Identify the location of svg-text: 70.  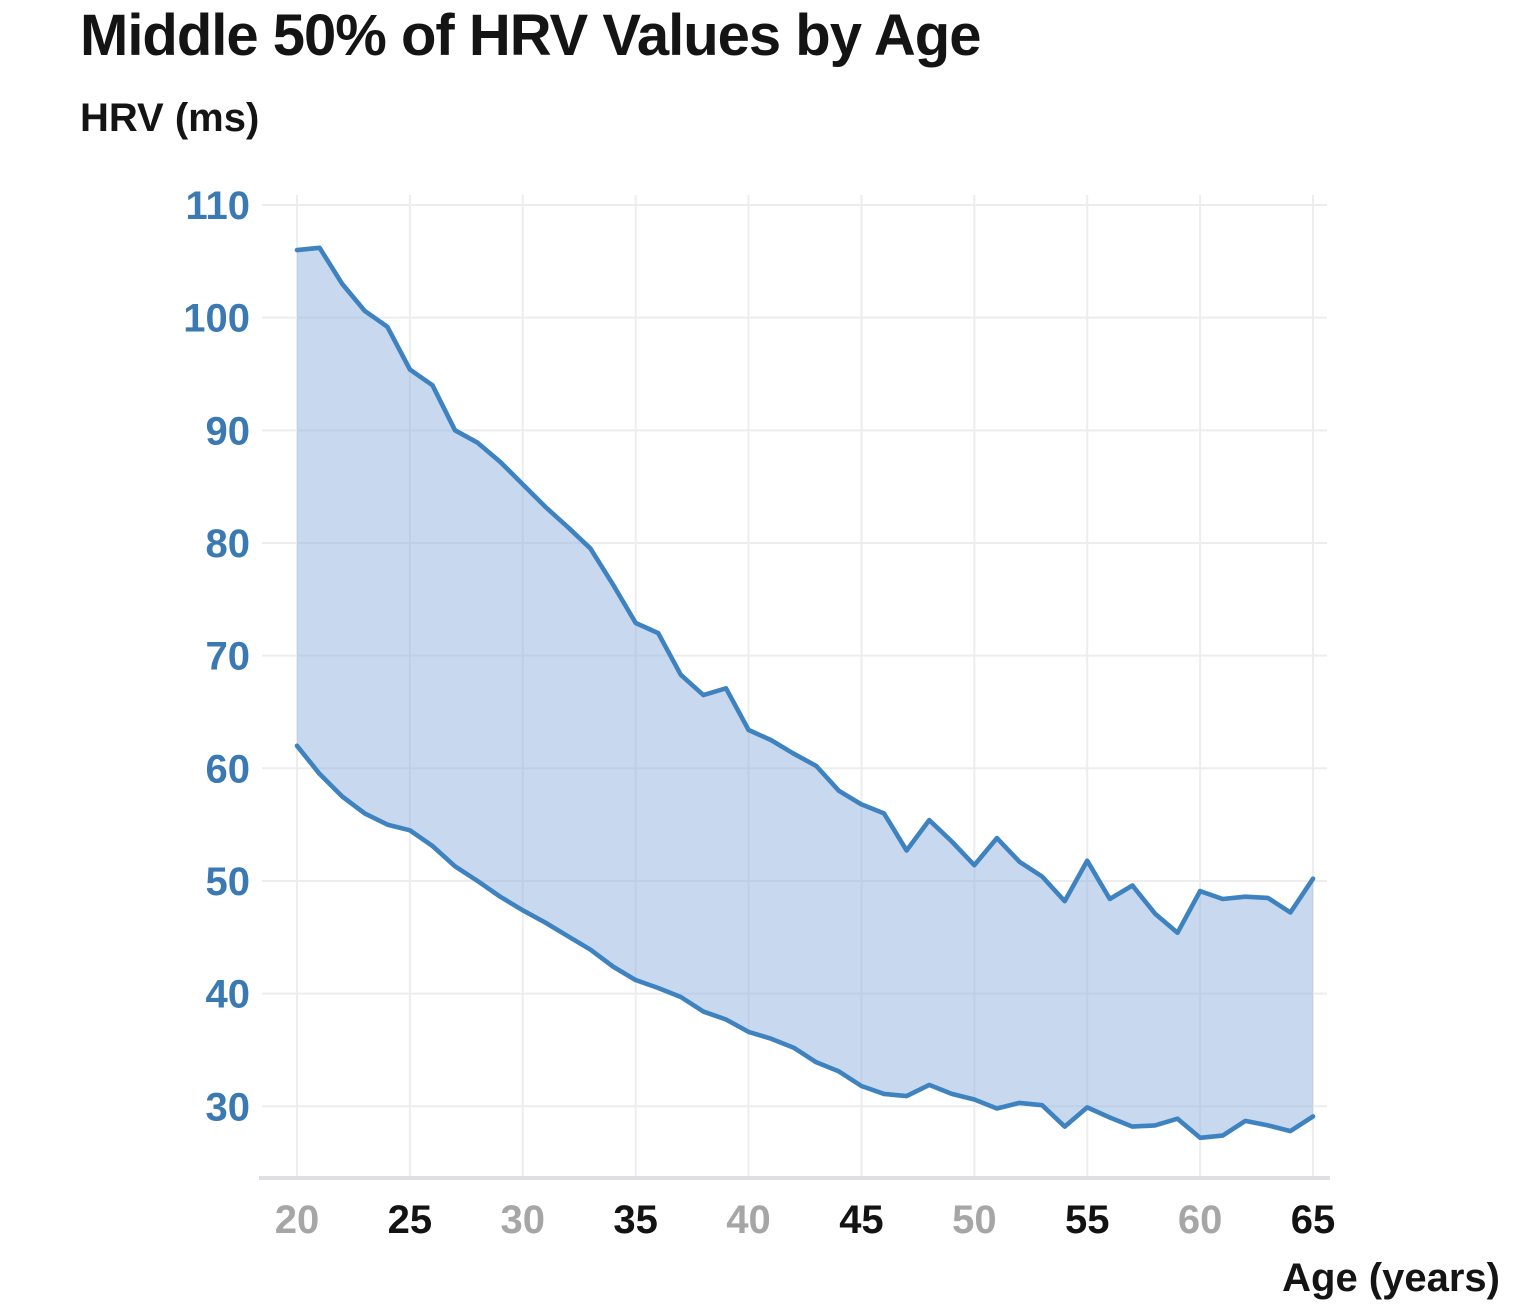
(228, 657).